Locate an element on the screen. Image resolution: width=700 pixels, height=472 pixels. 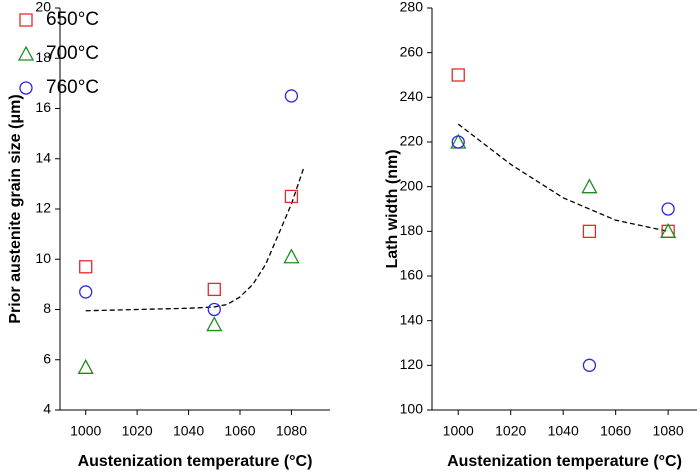
y-axis-title: Lath width (nm) is located at coordinates (392, 208).